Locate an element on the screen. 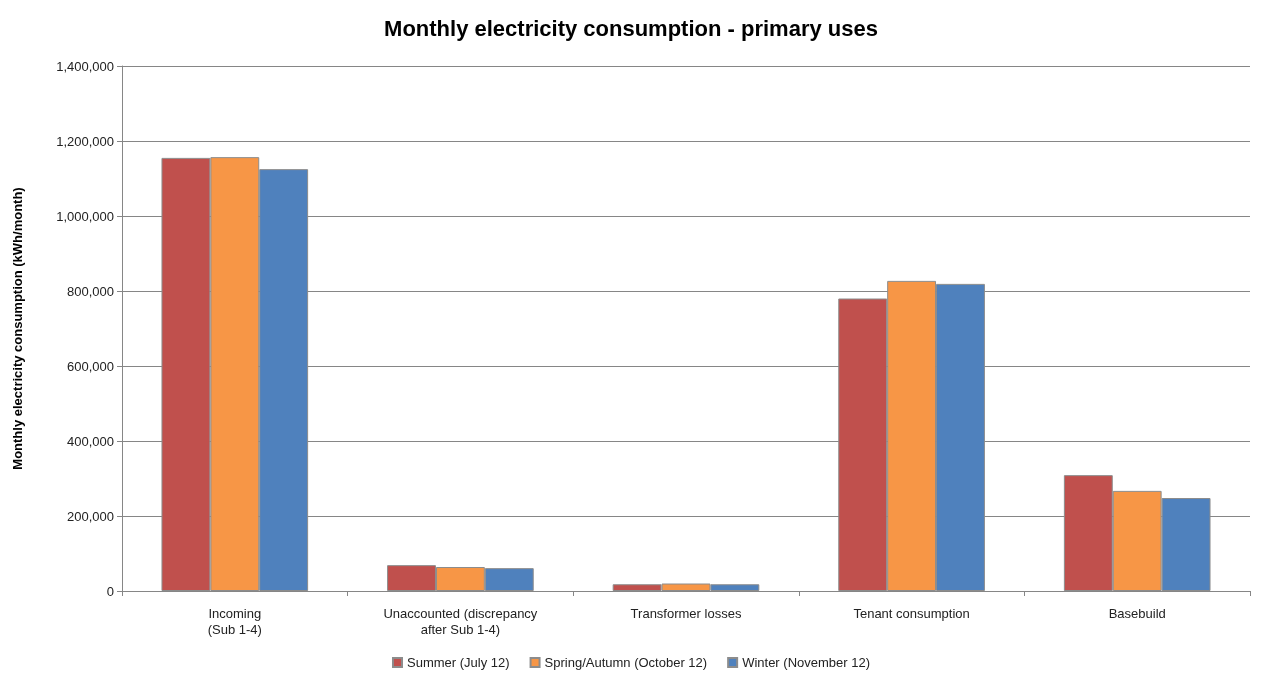 The width and height of the screenshot is (1262, 682). x-tick-label: Tenant consumption is located at coordinates (911, 613).